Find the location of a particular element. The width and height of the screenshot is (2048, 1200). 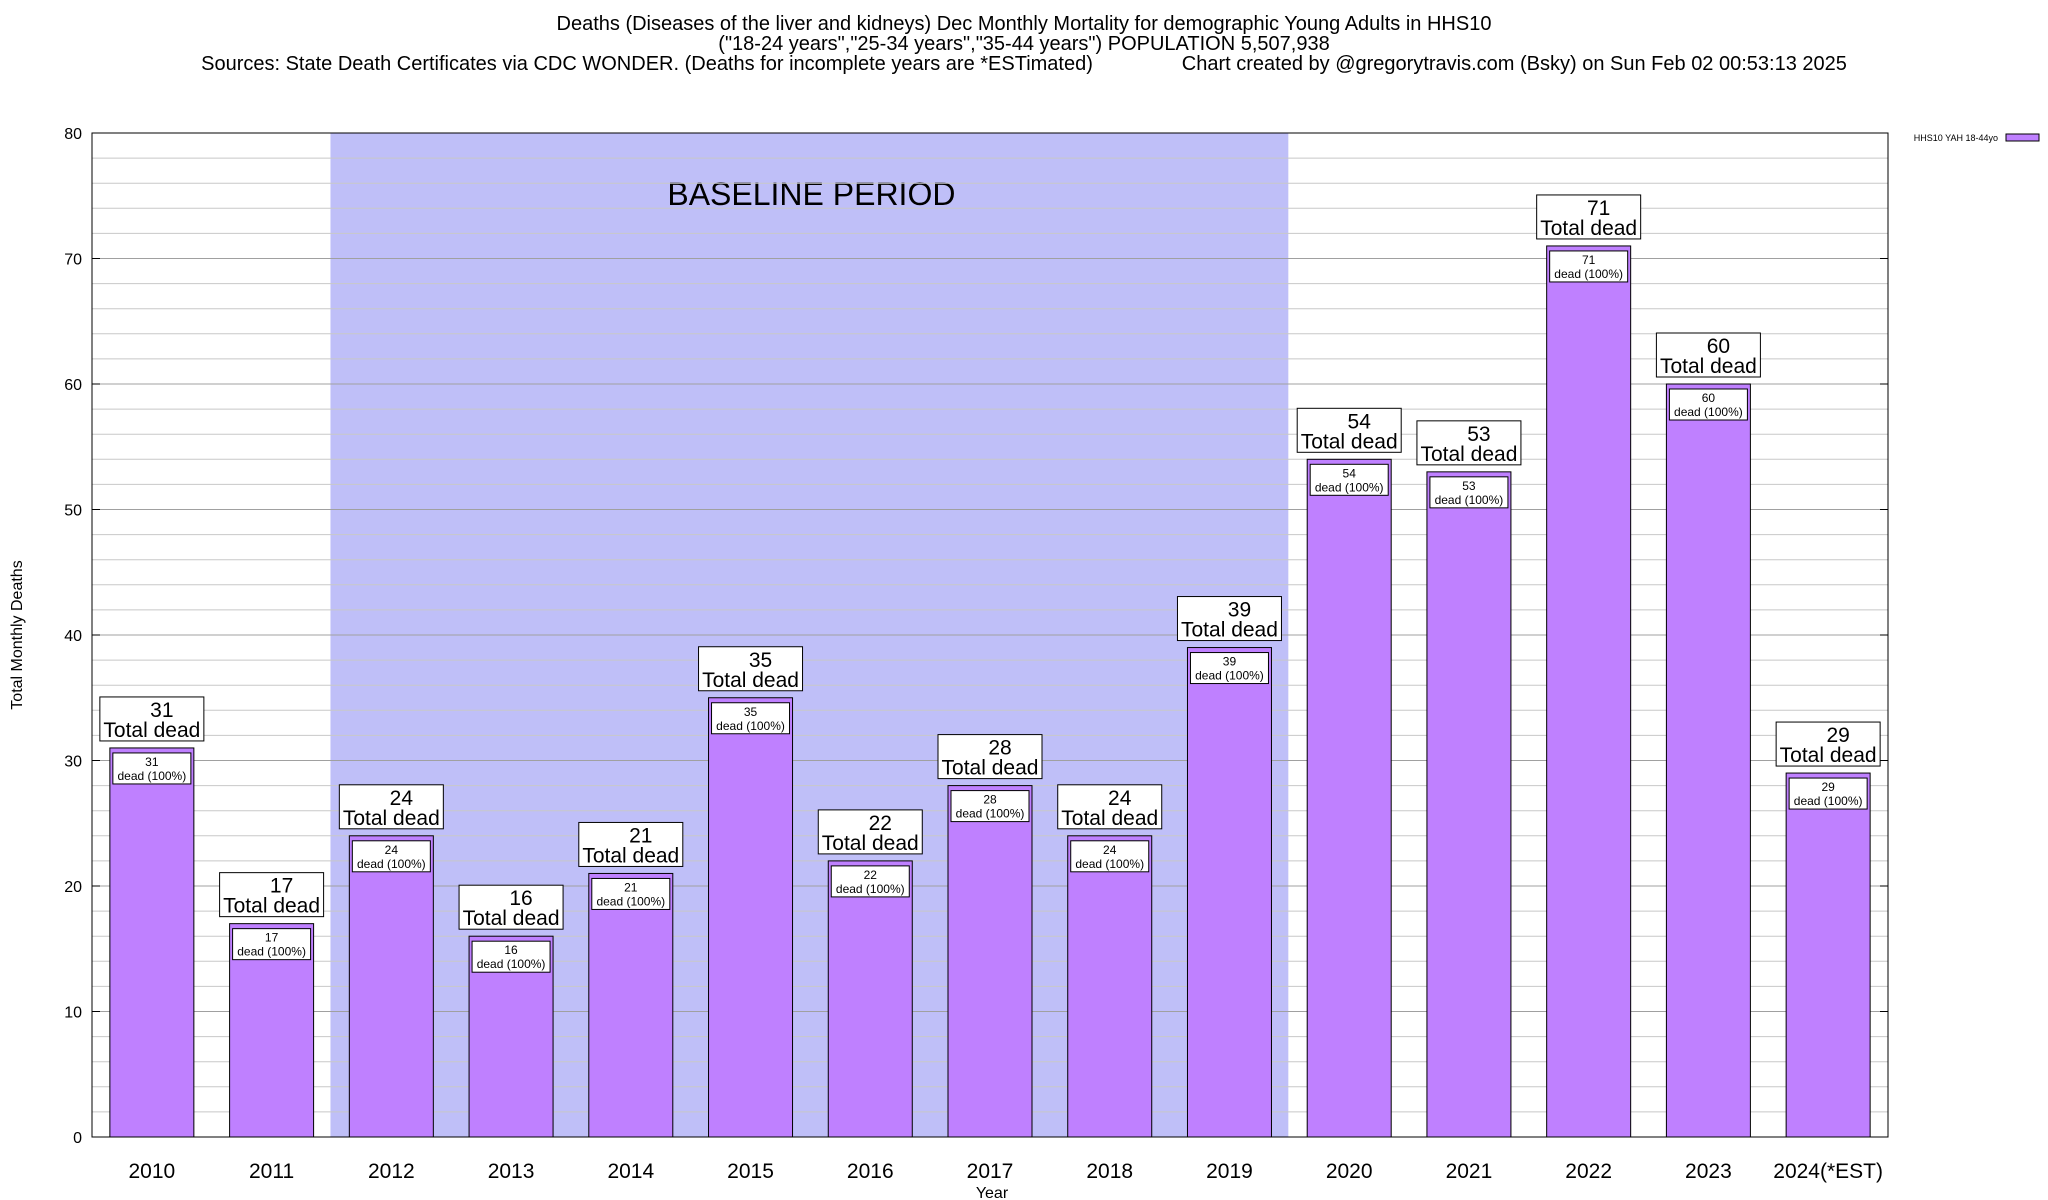

total-label-box-2014 is located at coordinates (631, 844).